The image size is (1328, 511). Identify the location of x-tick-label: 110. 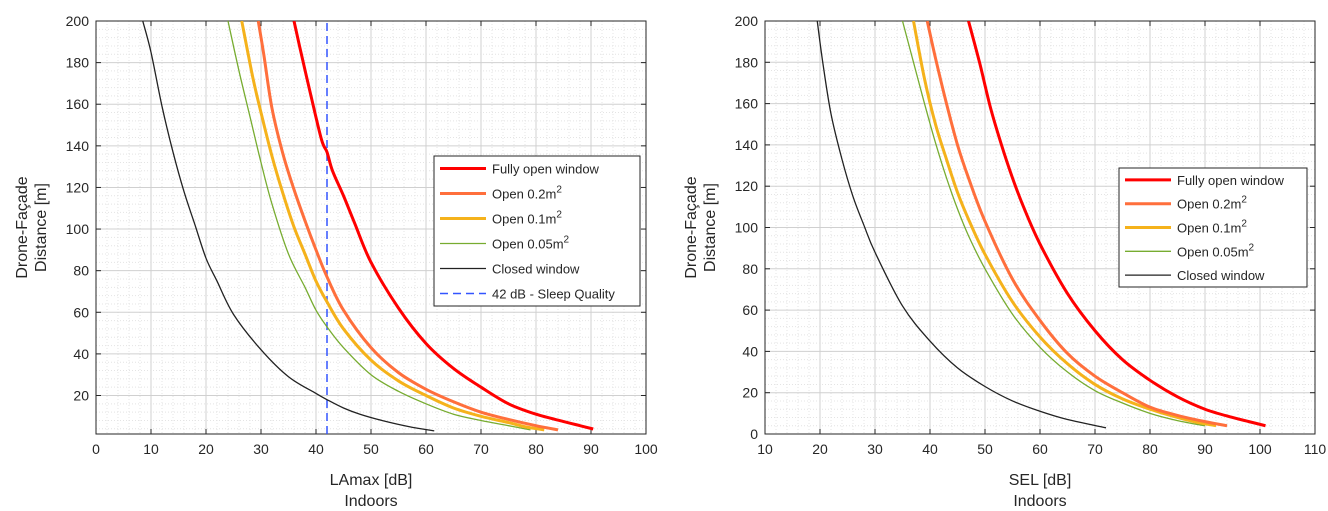
(1315, 449).